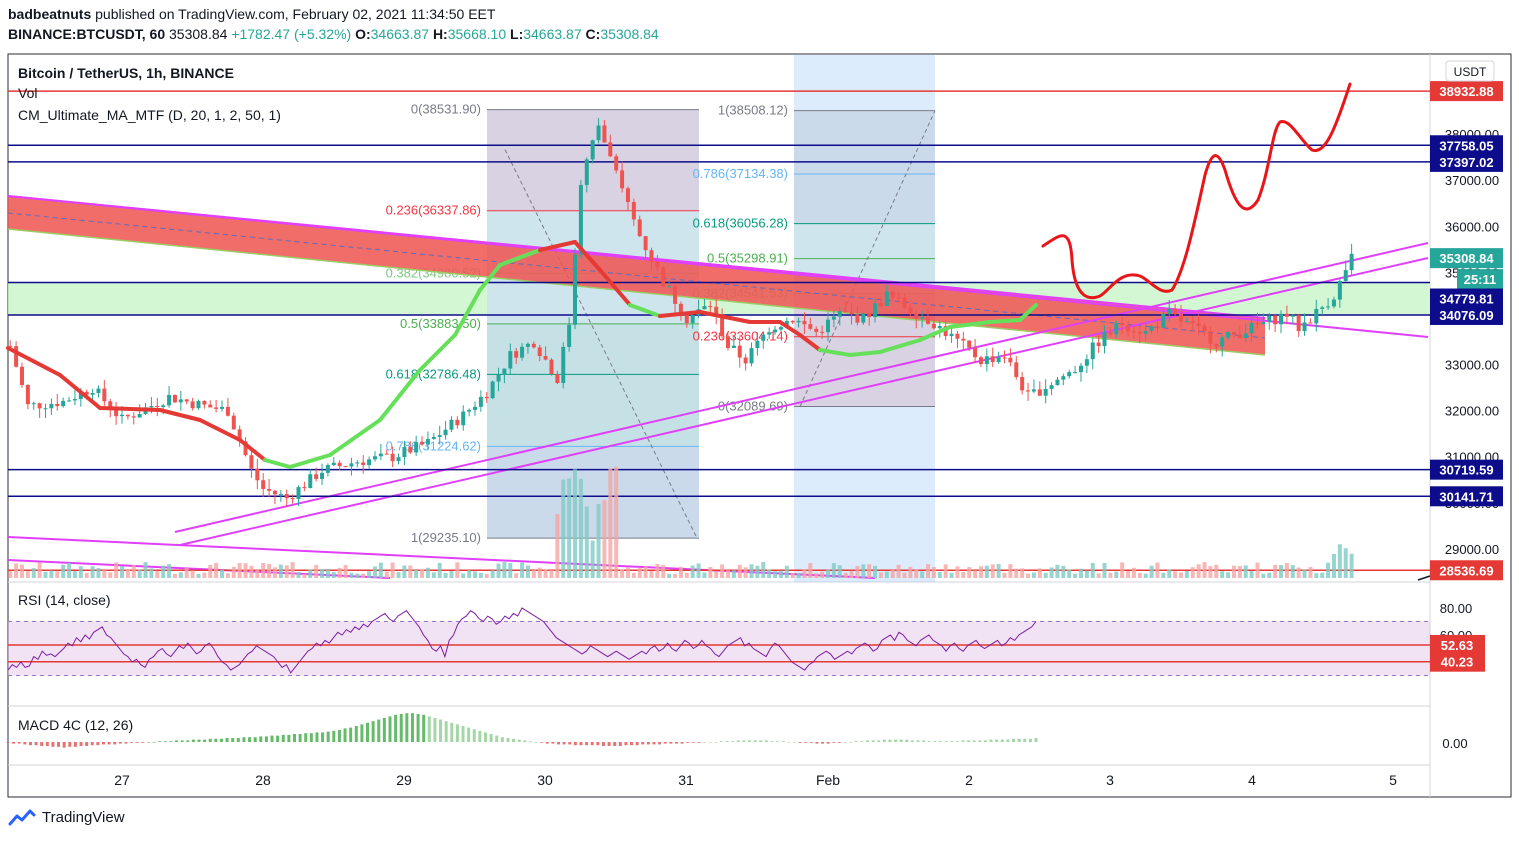 This screenshot has height=841, width=1519. I want to click on close-label: C:, so click(593, 34).